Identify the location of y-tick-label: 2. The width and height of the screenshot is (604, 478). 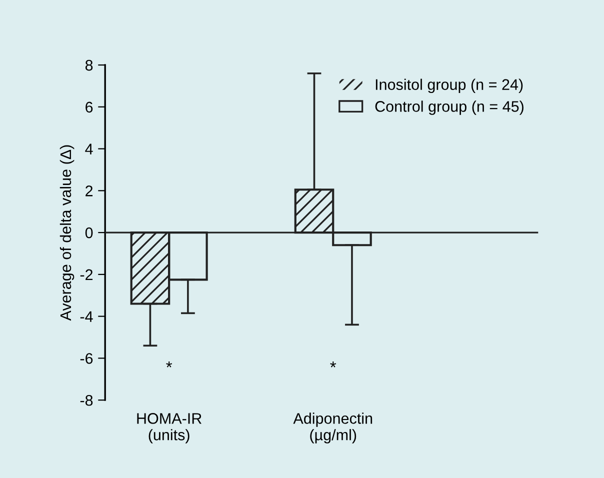
(89, 191).